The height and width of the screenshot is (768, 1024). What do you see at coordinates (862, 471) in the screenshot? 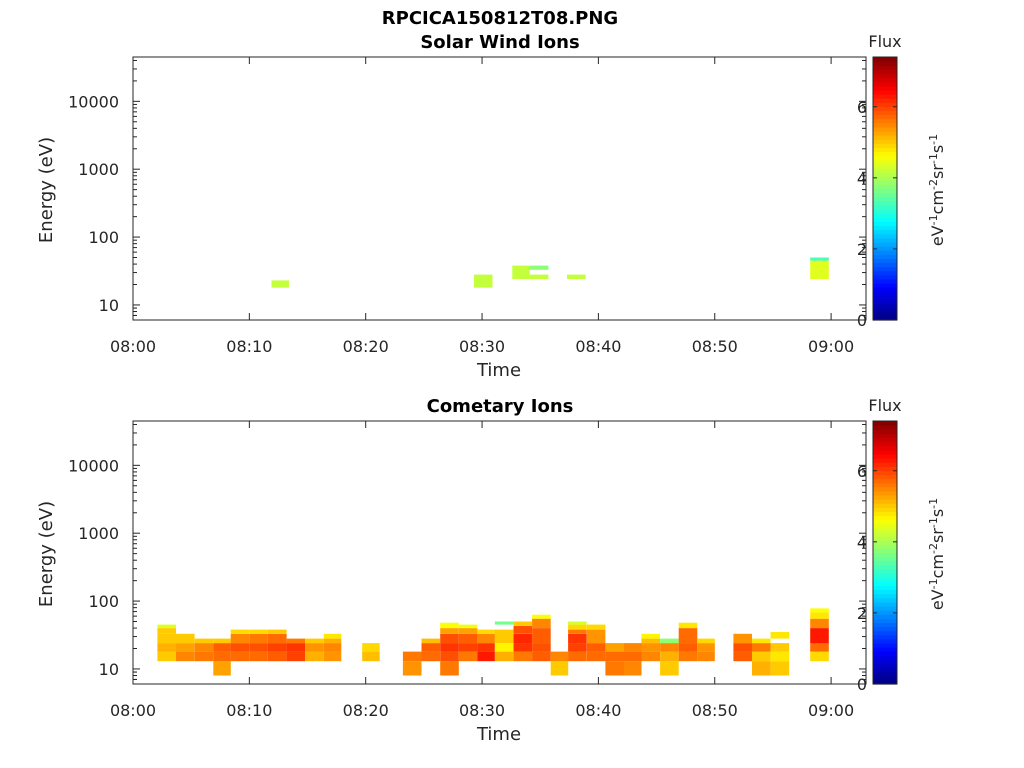
I see `colorbar-tick-label: 6` at bounding box center [862, 471].